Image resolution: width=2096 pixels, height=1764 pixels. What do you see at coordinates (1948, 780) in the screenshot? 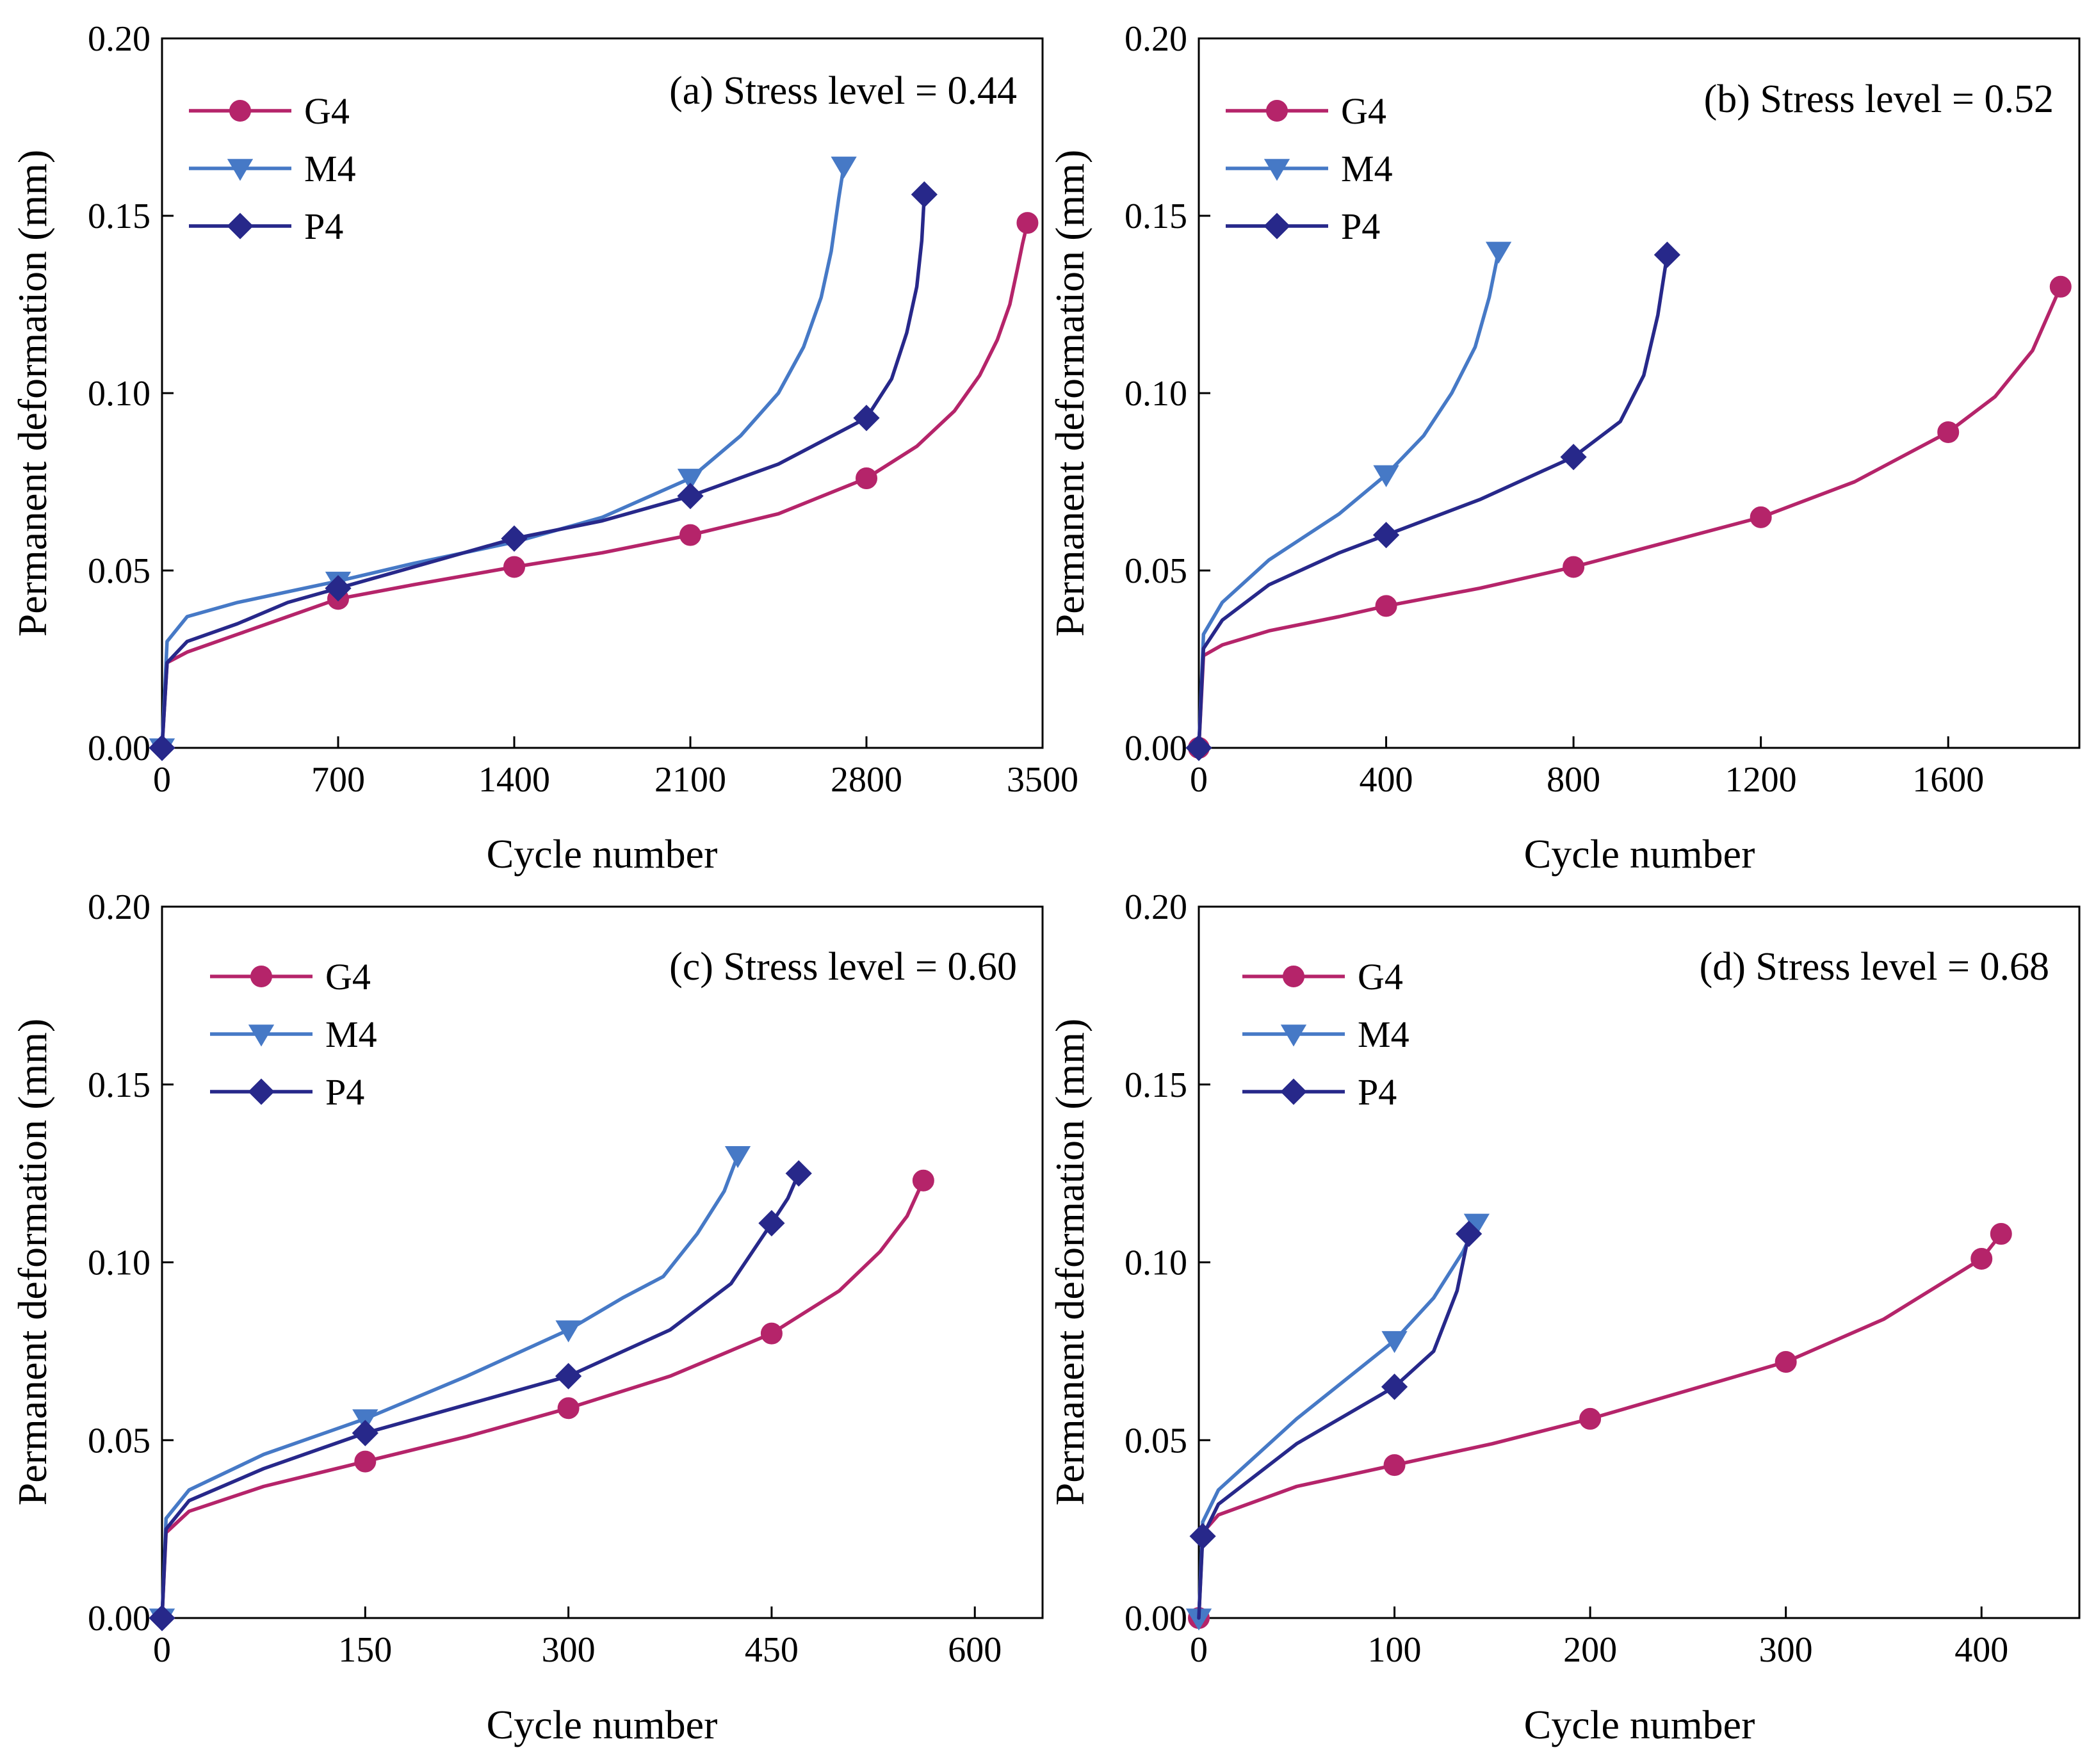
I see `x-tick-label: 1600` at bounding box center [1948, 780].